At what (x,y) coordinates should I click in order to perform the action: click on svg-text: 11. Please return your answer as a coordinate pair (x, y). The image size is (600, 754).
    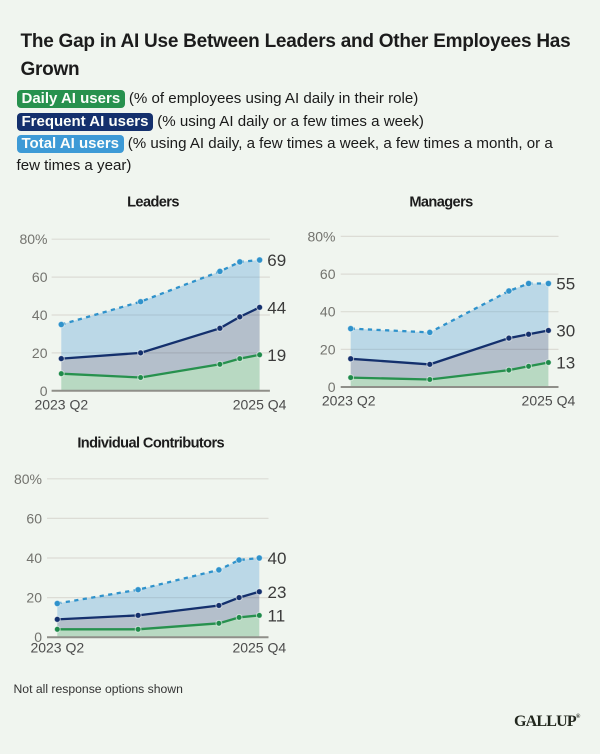
    Looking at the image, I should click on (277, 616).